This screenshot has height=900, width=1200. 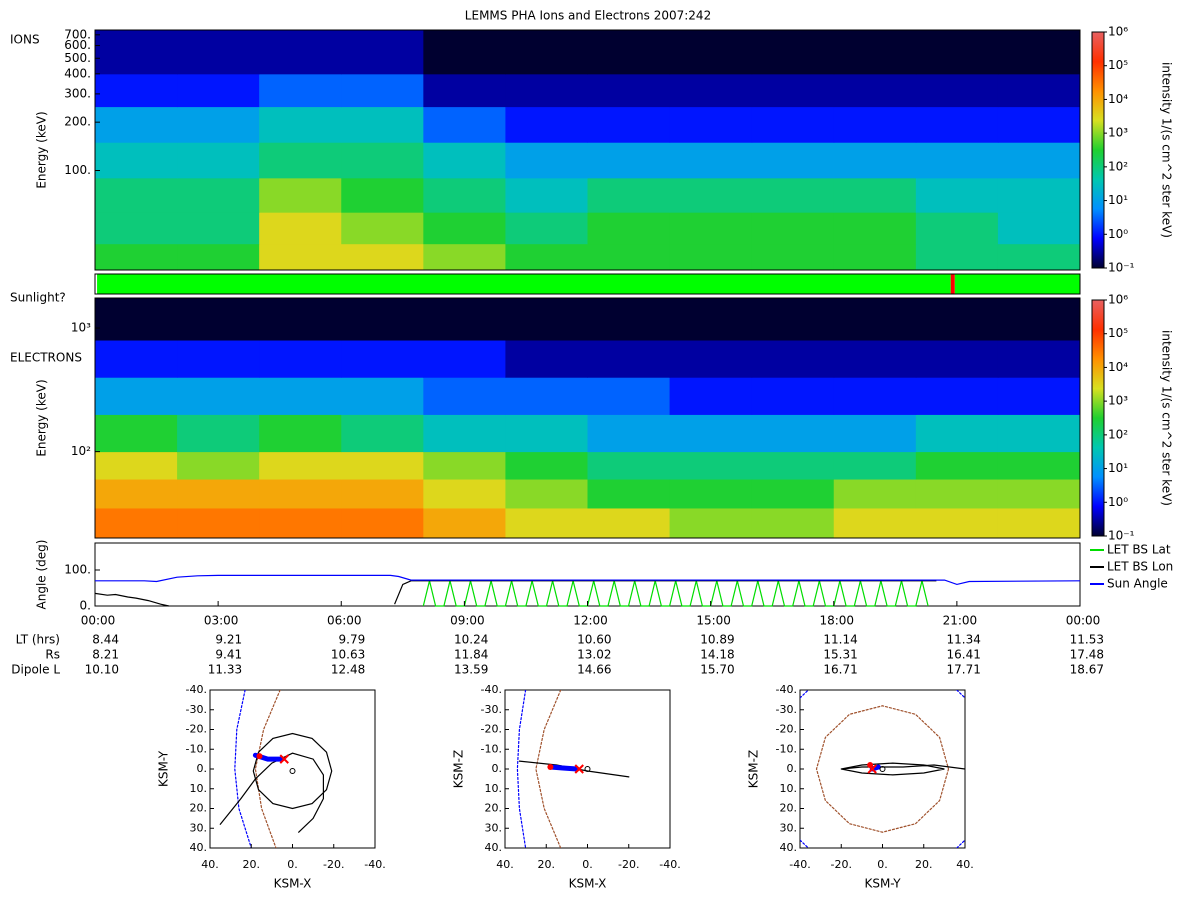 I want to click on y-tick-label: 0., so click(x=497, y=768).